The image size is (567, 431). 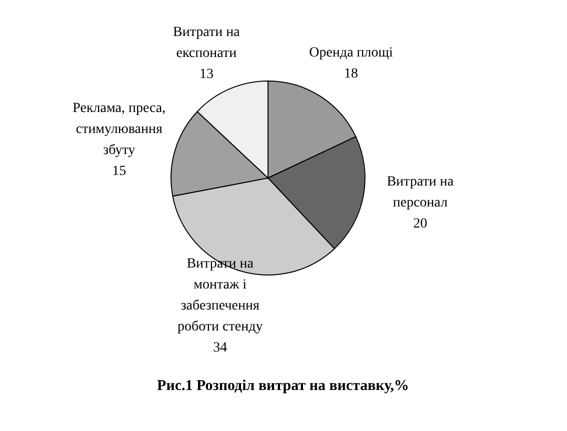 What do you see at coordinates (283, 386) in the screenshot?
I see `text: Рис.1 Розподіл витрат на виставку,%` at bounding box center [283, 386].